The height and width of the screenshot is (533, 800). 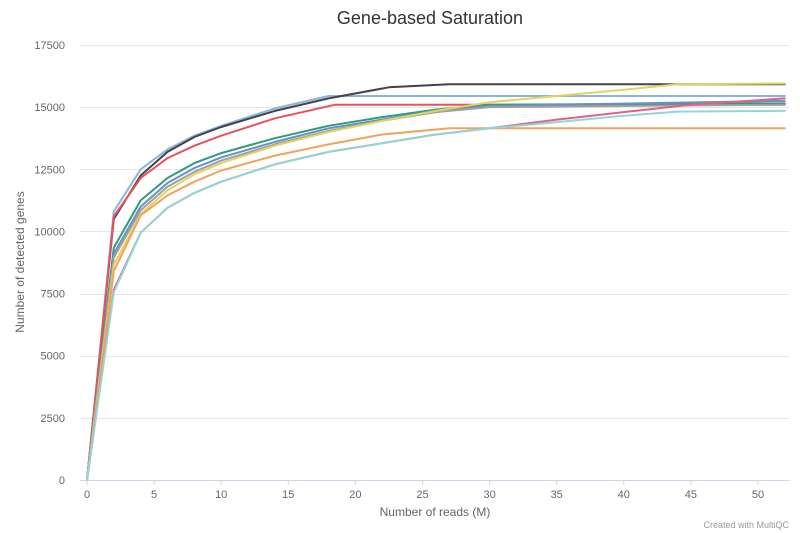 I want to click on x-tick-label: 35, so click(x=557, y=495).